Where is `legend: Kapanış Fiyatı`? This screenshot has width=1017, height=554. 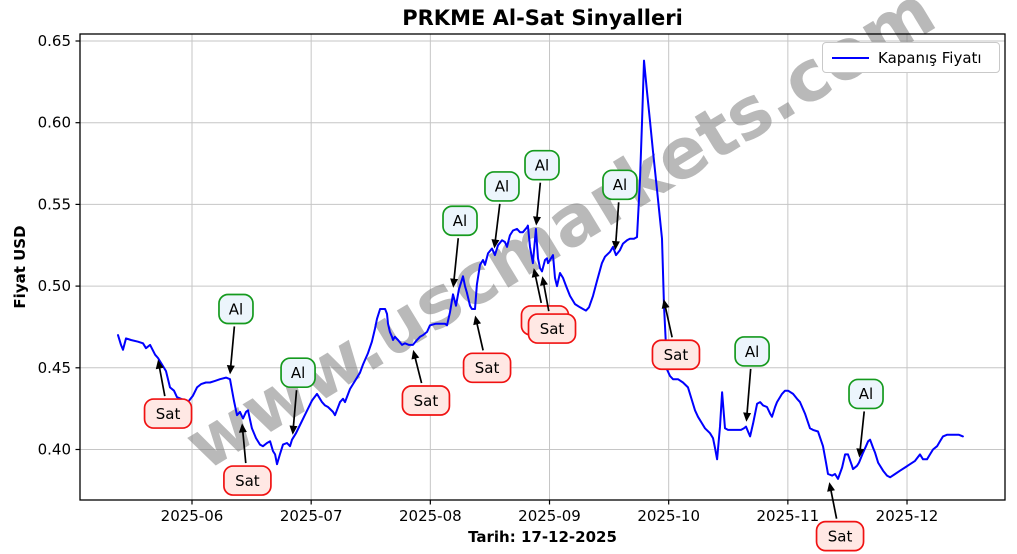
legend: Kapanış Fiyatı is located at coordinates (911, 57).